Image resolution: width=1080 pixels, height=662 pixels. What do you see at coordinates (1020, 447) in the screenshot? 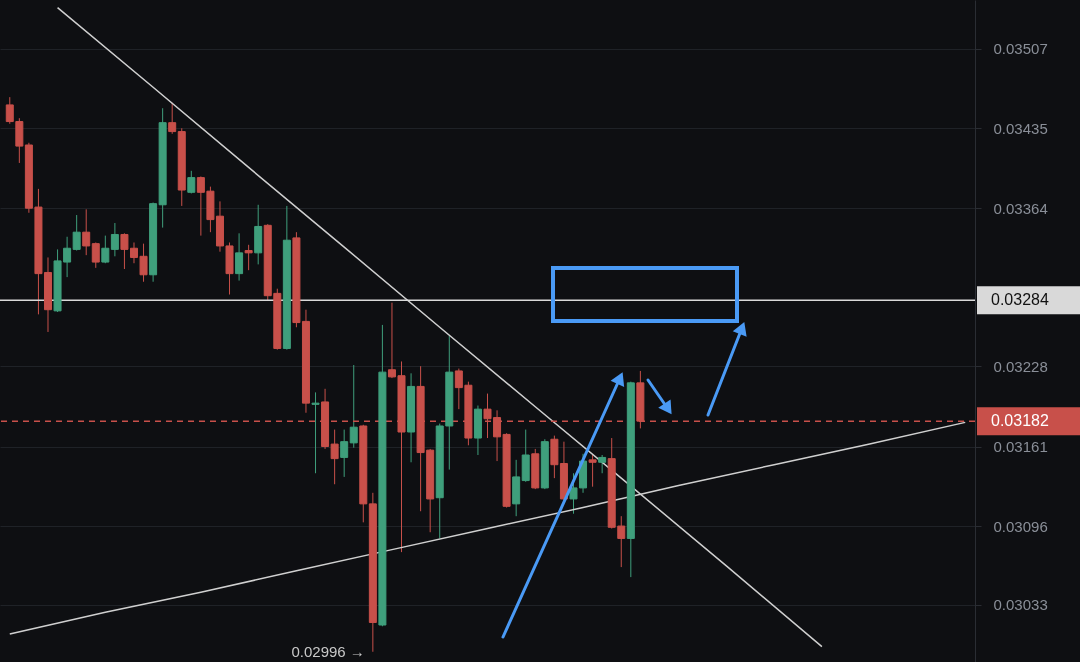
I see `y-tick-label: 0.03161` at bounding box center [1020, 447].